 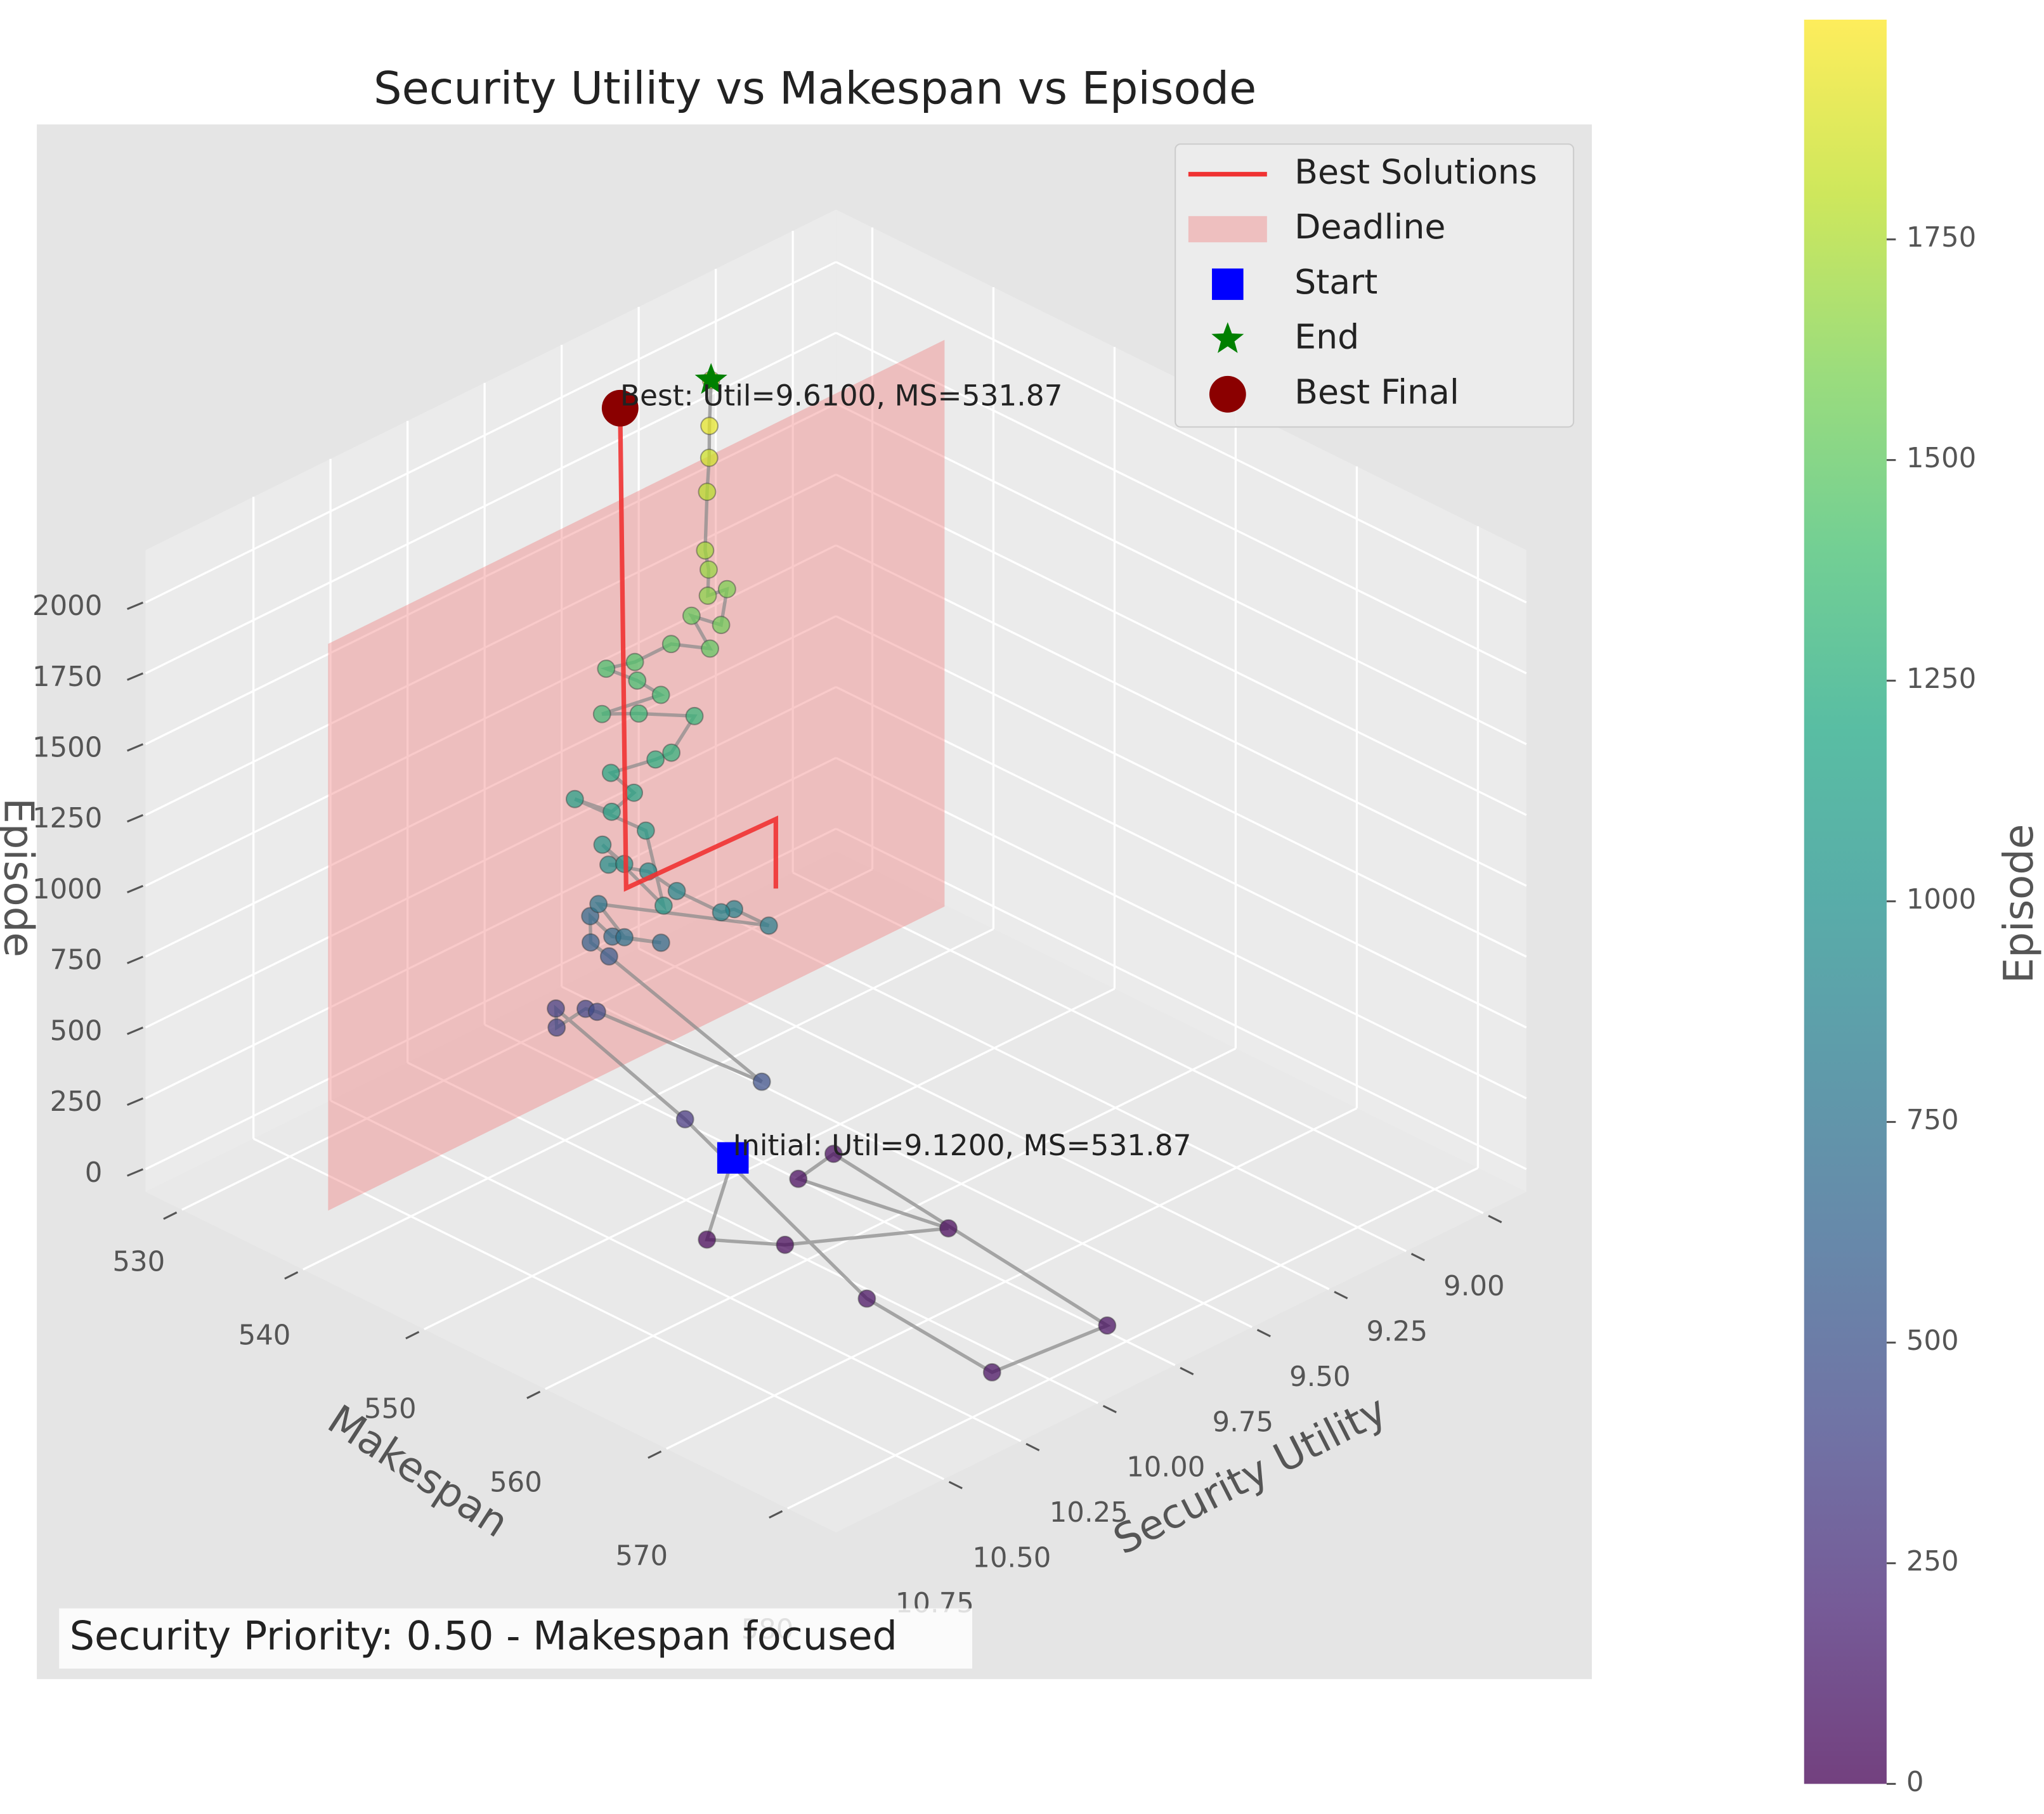 What do you see at coordinates (20, 877) in the screenshot?
I see `z-axis-label: Episode` at bounding box center [20, 877].